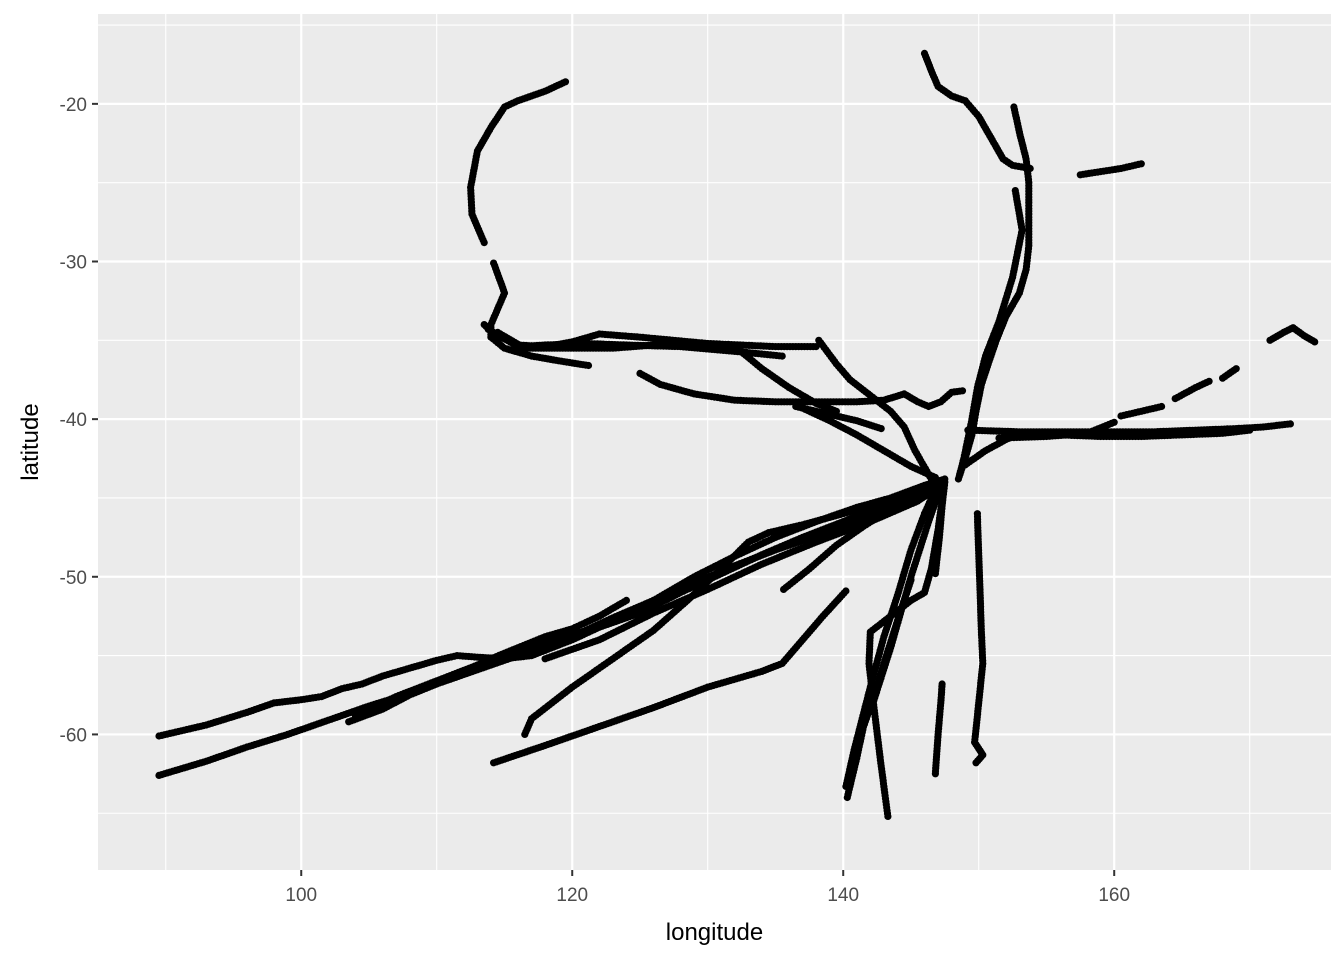  I want to click on y-axis-ticks: -20 -30 -40 -50 -60, so click(79, 420).